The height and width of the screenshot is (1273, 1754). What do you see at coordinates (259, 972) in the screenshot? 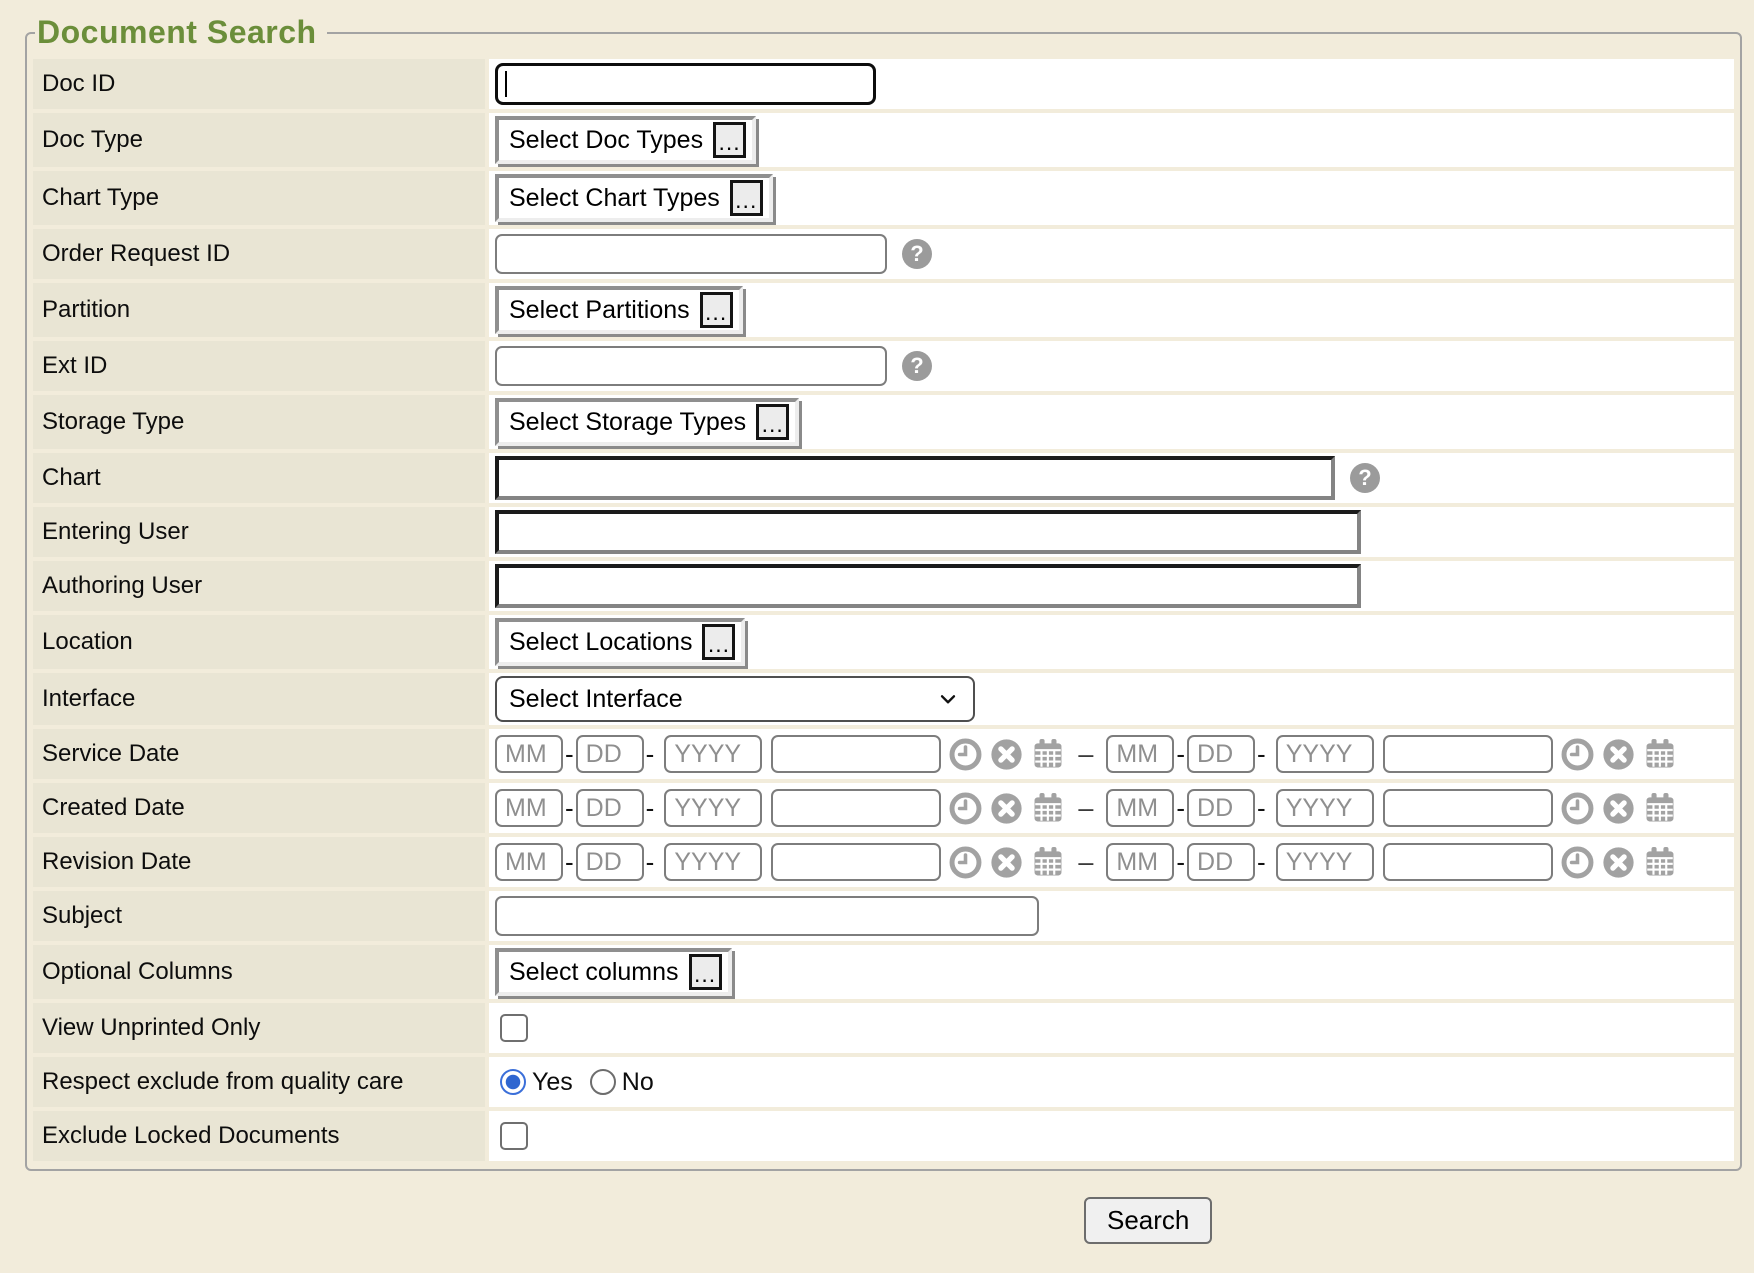
I see `optional-columns-label: Optional Columns` at bounding box center [259, 972].